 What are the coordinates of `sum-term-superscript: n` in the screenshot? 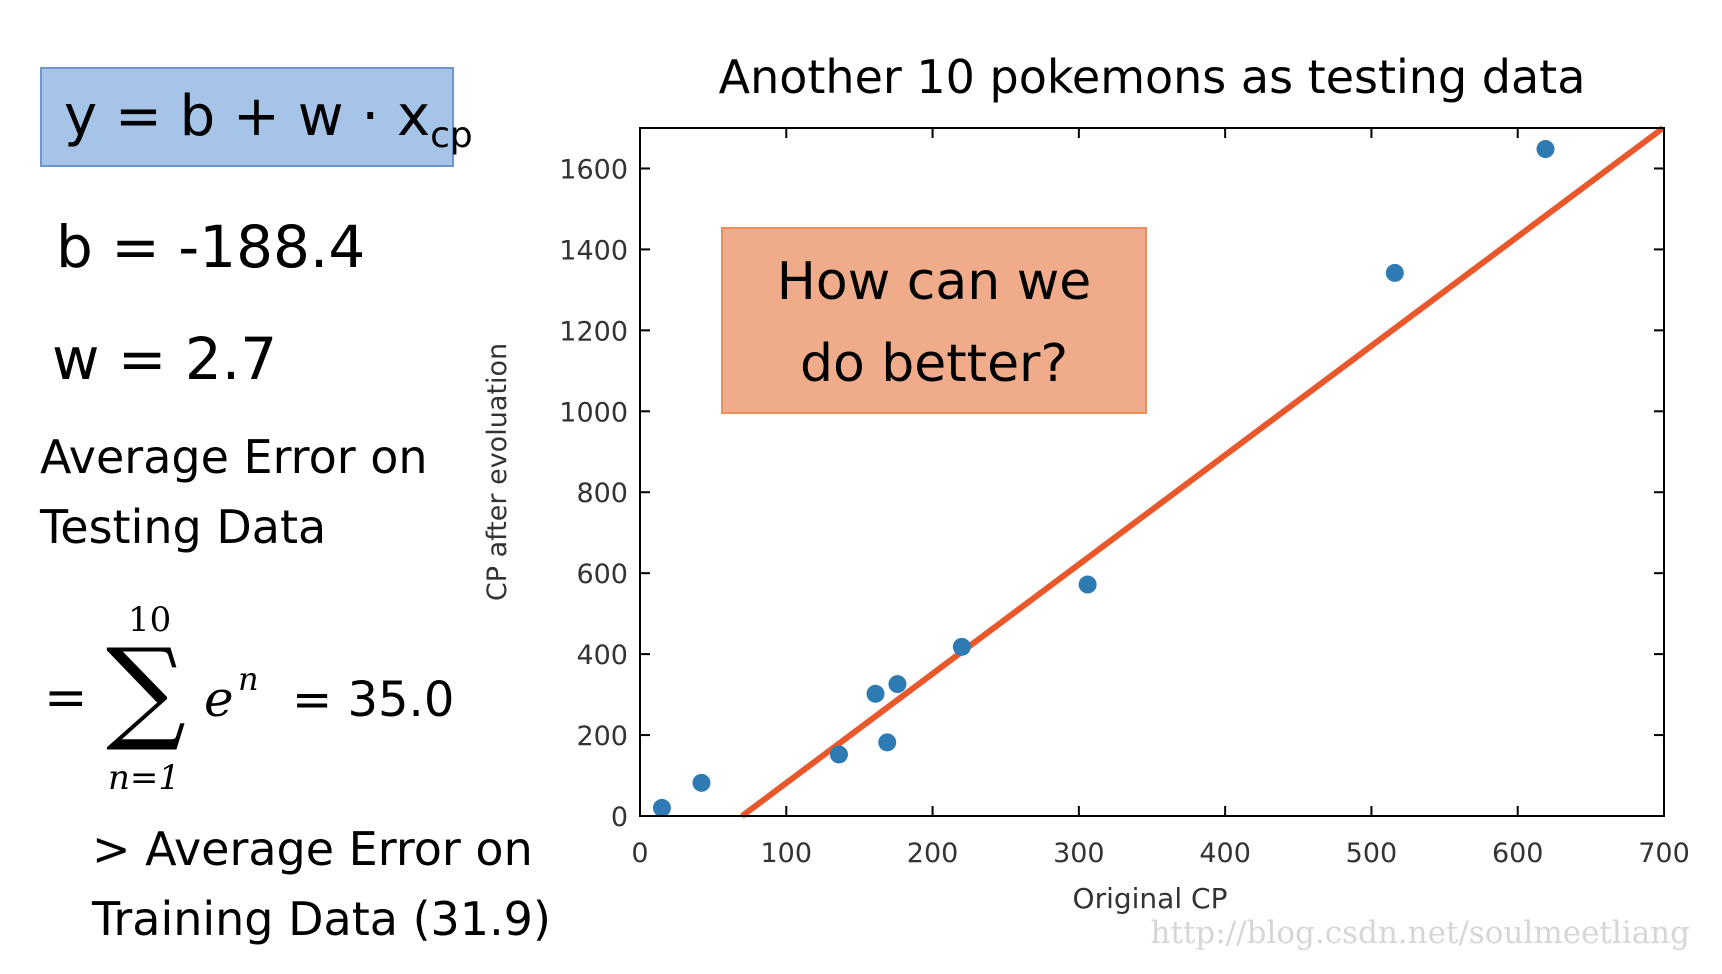 It's located at (248, 679).